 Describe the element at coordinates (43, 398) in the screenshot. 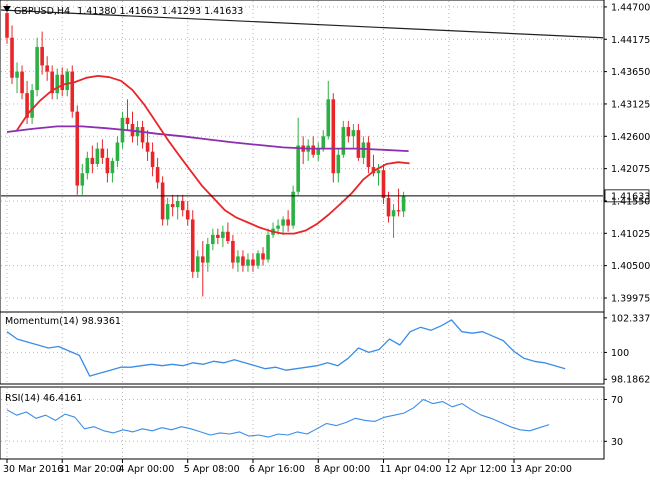

I see `rsi-title: RSI(14) 46.4161` at that location.